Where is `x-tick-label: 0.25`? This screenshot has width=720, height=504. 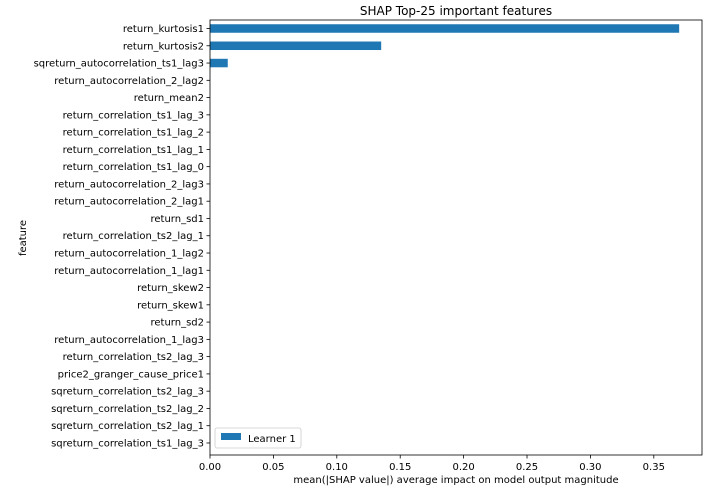 x-tick-label: 0.25 is located at coordinates (527, 467).